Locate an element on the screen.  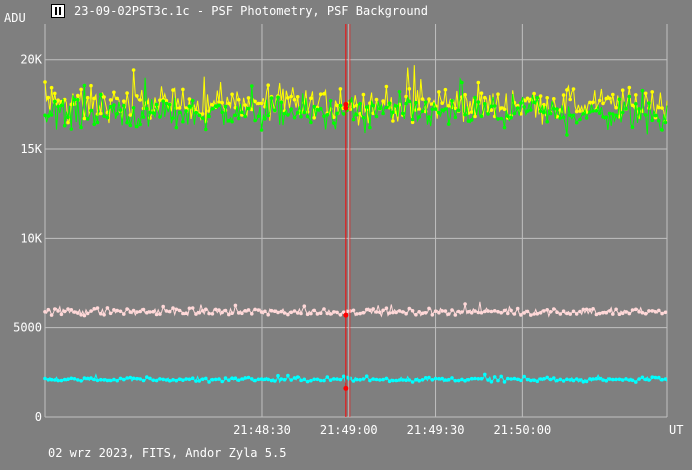
app-logo-icon is located at coordinates (58, 11).